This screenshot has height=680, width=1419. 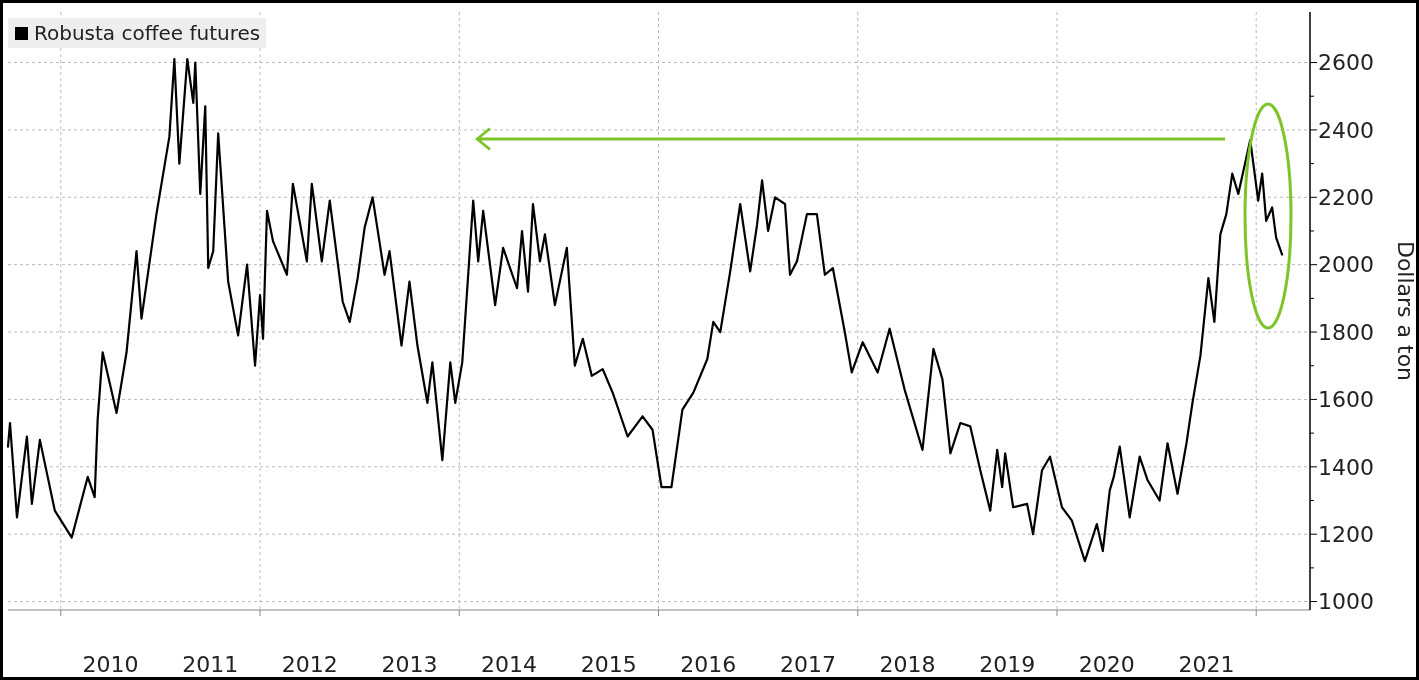 I want to click on x-tick-label: 2010, so click(x=110, y=664).